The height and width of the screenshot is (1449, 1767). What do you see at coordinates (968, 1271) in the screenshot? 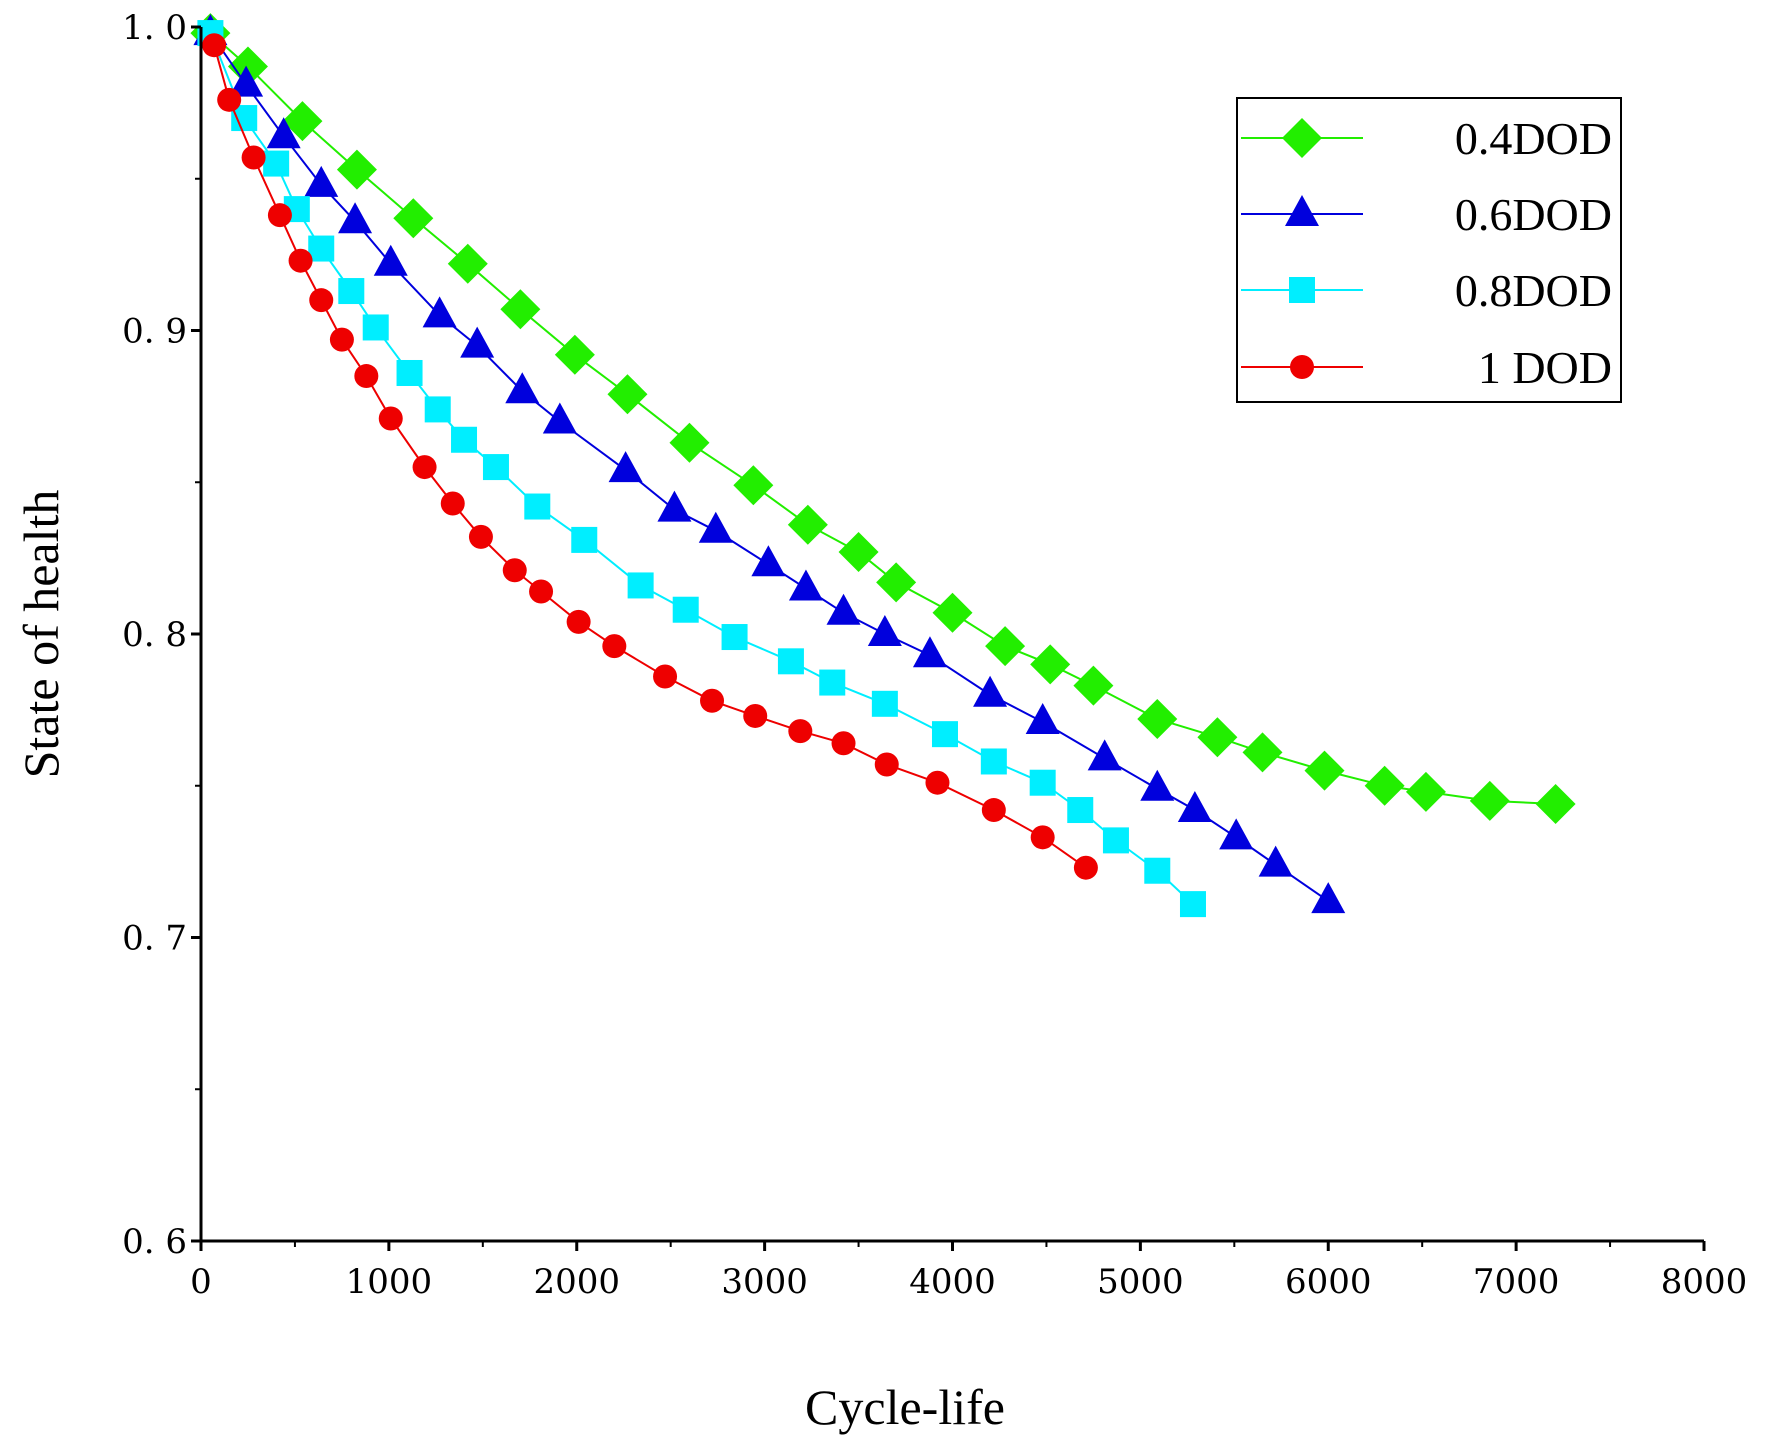
I see `x-ticks: 0 1000 2000 3000 4000 5000 6000 7000 8000` at bounding box center [968, 1271].